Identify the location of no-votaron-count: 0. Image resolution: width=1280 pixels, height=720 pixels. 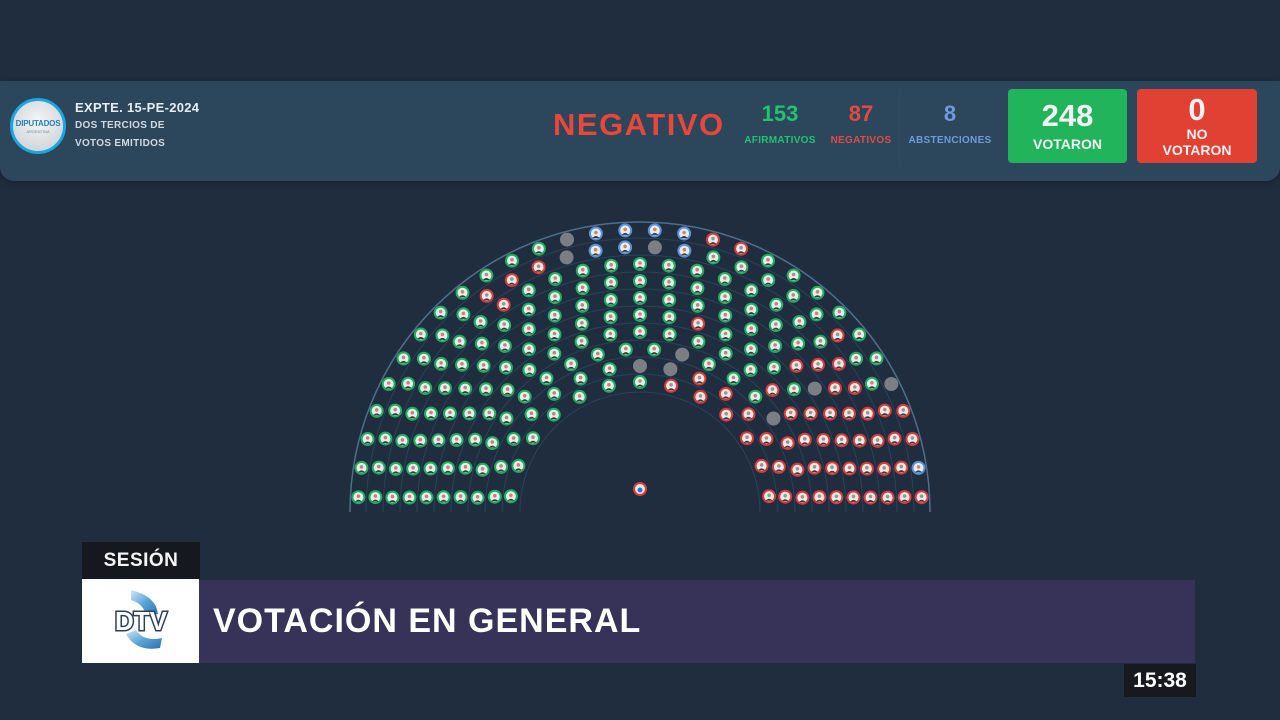
(1197, 109).